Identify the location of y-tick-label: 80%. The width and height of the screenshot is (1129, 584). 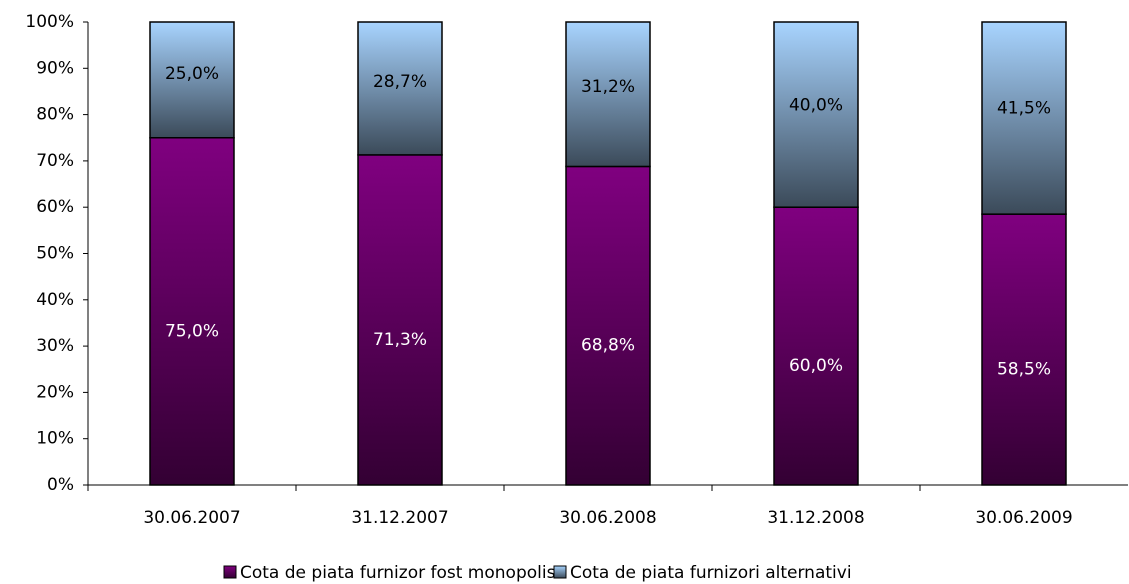
(55, 115).